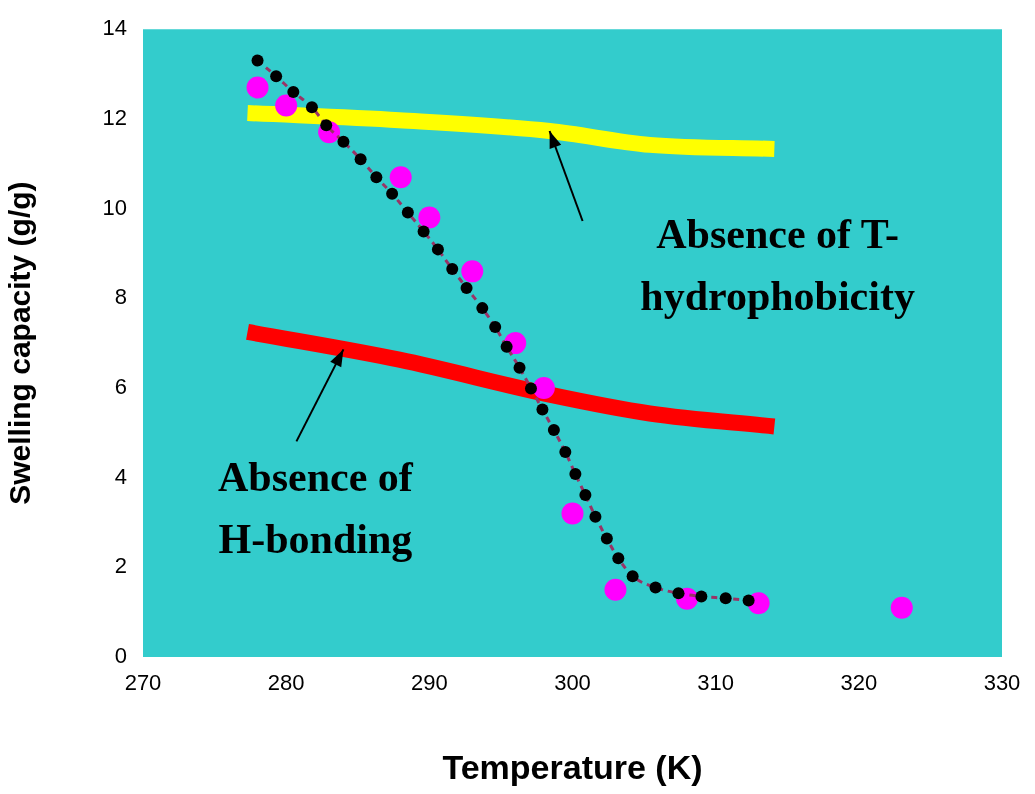  Describe the element at coordinates (114, 207) in the screenshot. I see `y-tick-label: 10` at that location.